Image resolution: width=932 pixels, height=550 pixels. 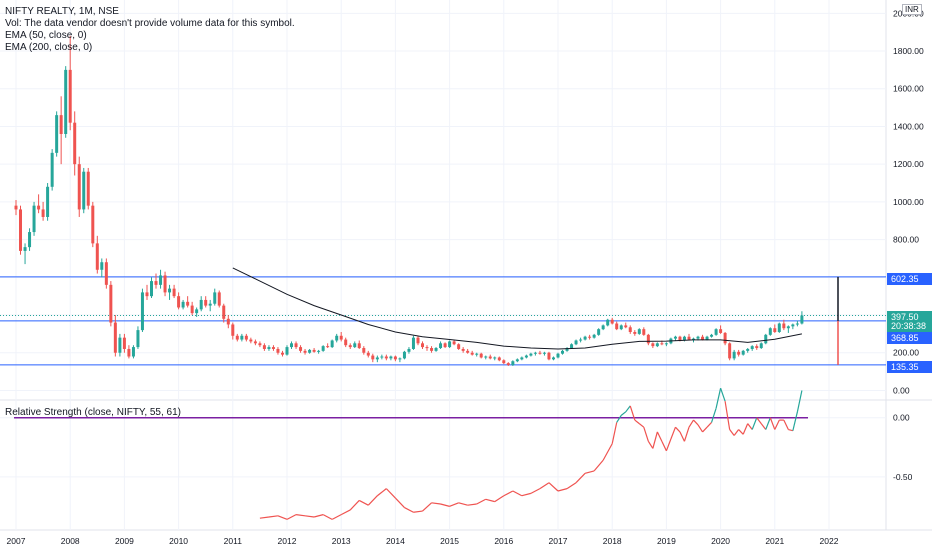 I want to click on y-tick-label: 200.00, so click(x=906, y=353).